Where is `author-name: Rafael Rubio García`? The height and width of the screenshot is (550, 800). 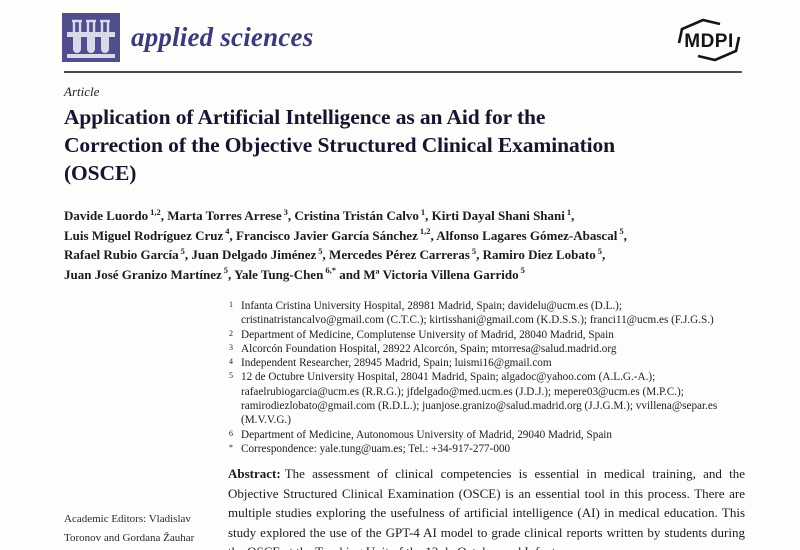 author-name: Rafael Rubio García is located at coordinates (121, 254).